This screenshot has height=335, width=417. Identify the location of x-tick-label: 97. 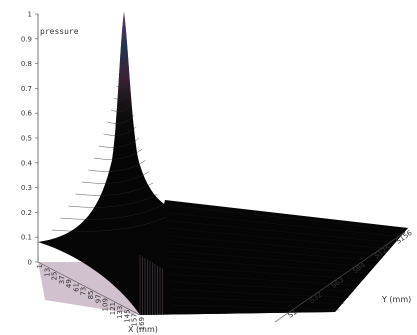
(98, 298).